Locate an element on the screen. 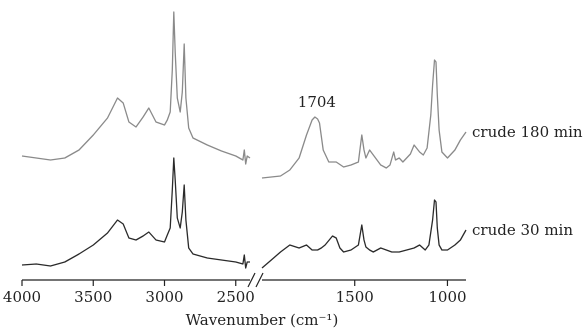 Image resolution: width=584 pixels, height=335 pixels. x-axis-title: Wavenumber (cm⁻¹) is located at coordinates (262, 320).